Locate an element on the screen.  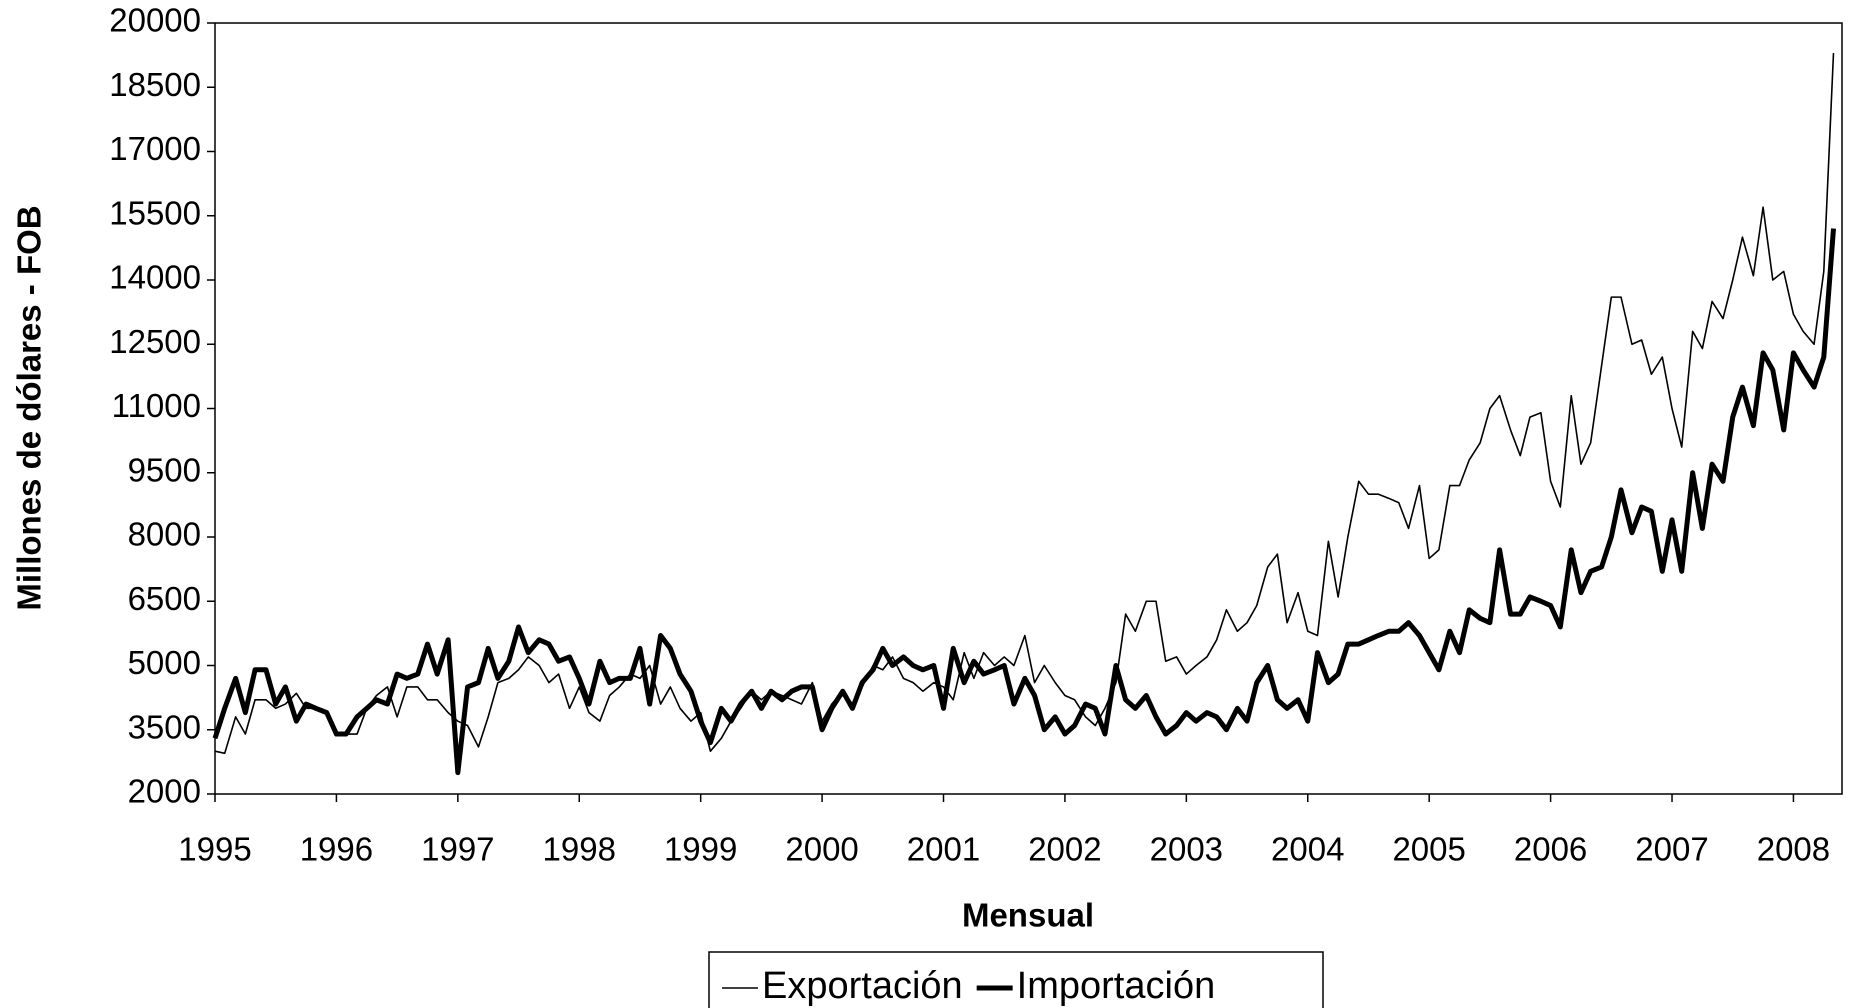
x-tick-label: 1999 is located at coordinates (700, 849).